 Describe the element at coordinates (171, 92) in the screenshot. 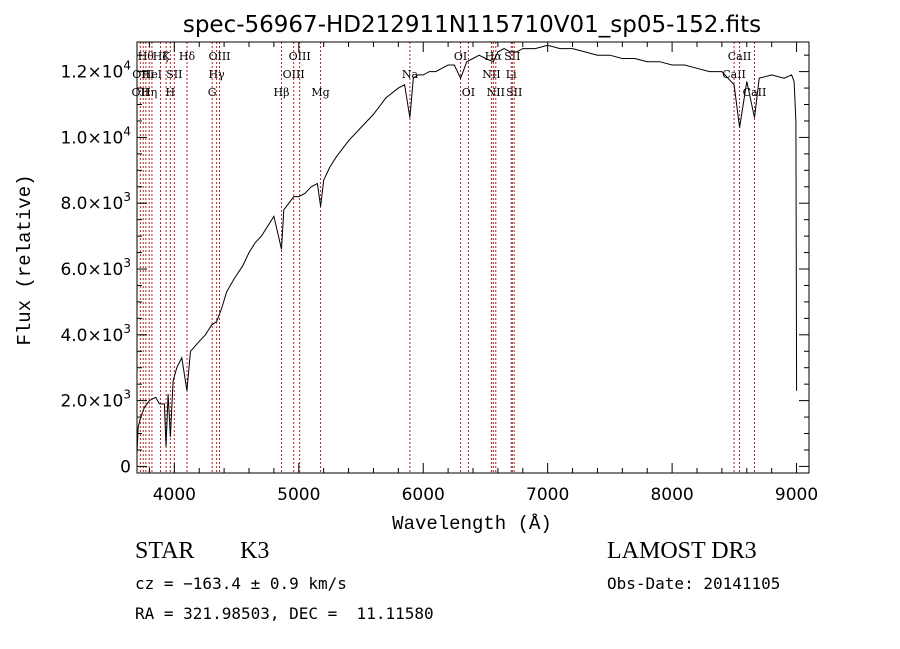

I see `line-label-7: H` at that location.